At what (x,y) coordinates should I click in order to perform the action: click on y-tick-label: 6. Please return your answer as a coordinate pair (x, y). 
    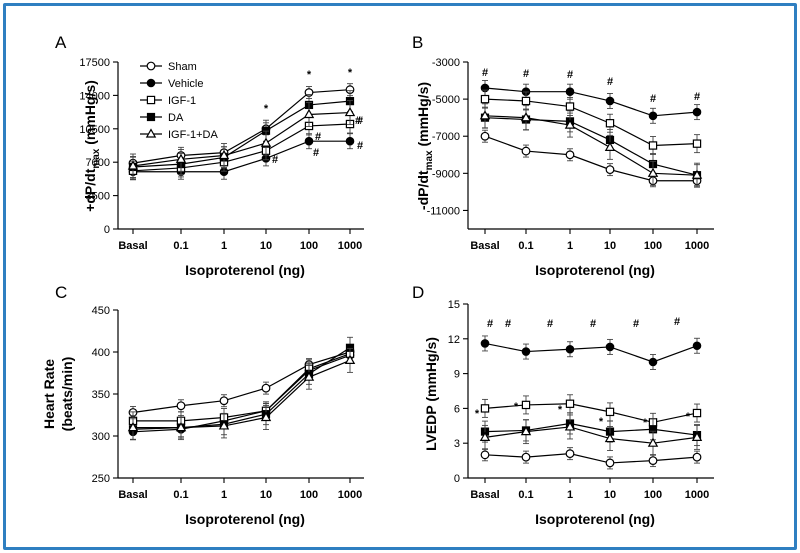
    Looking at the image, I should click on (457, 409).